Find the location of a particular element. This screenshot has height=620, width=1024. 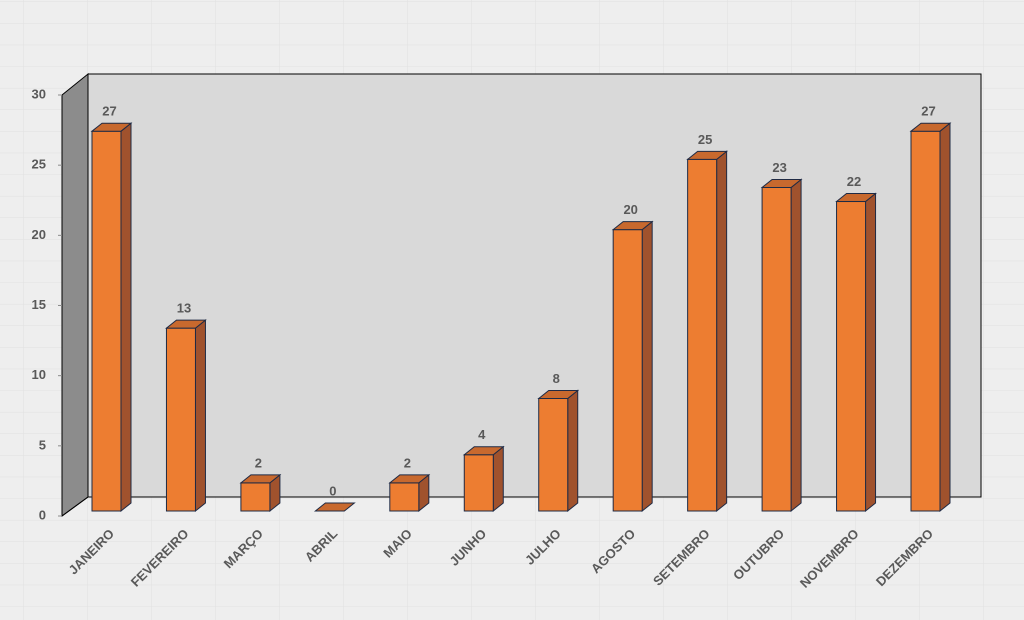

y-tick-label: 0 is located at coordinates (42, 514).